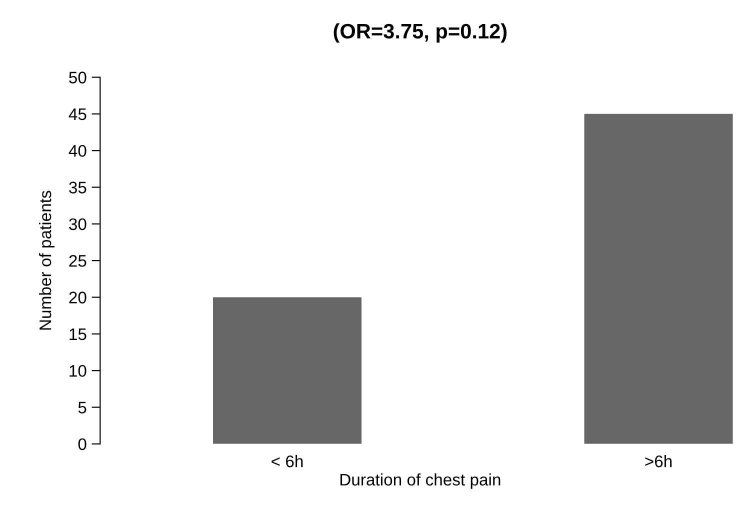  What do you see at coordinates (82, 444) in the screenshot?
I see `y-tick-label: 0` at bounding box center [82, 444].